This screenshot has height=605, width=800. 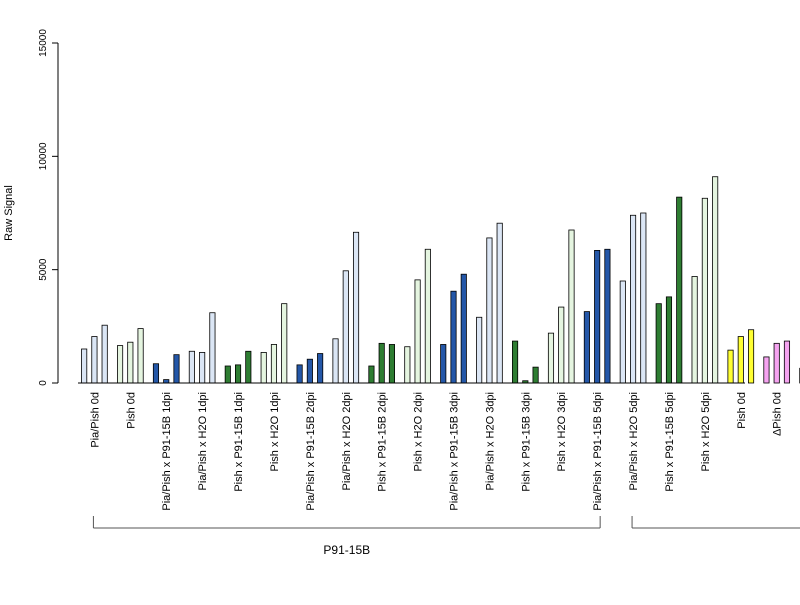 I want to click on x-tick-label: Pish x H2O 3dpi, so click(x=562, y=431).